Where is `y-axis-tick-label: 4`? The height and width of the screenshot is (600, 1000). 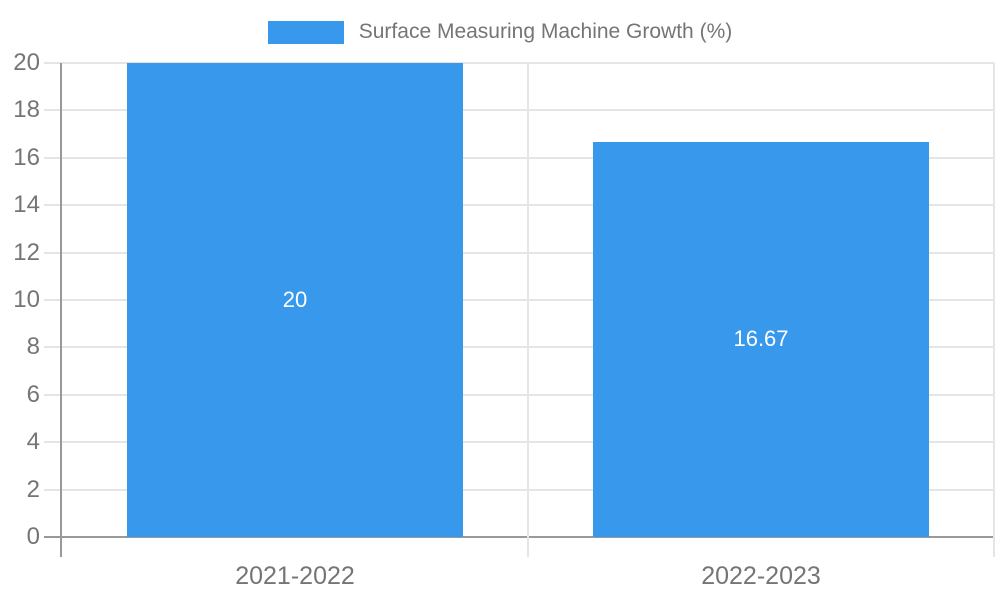
y-axis-tick-label: 4 is located at coordinates (33, 442).